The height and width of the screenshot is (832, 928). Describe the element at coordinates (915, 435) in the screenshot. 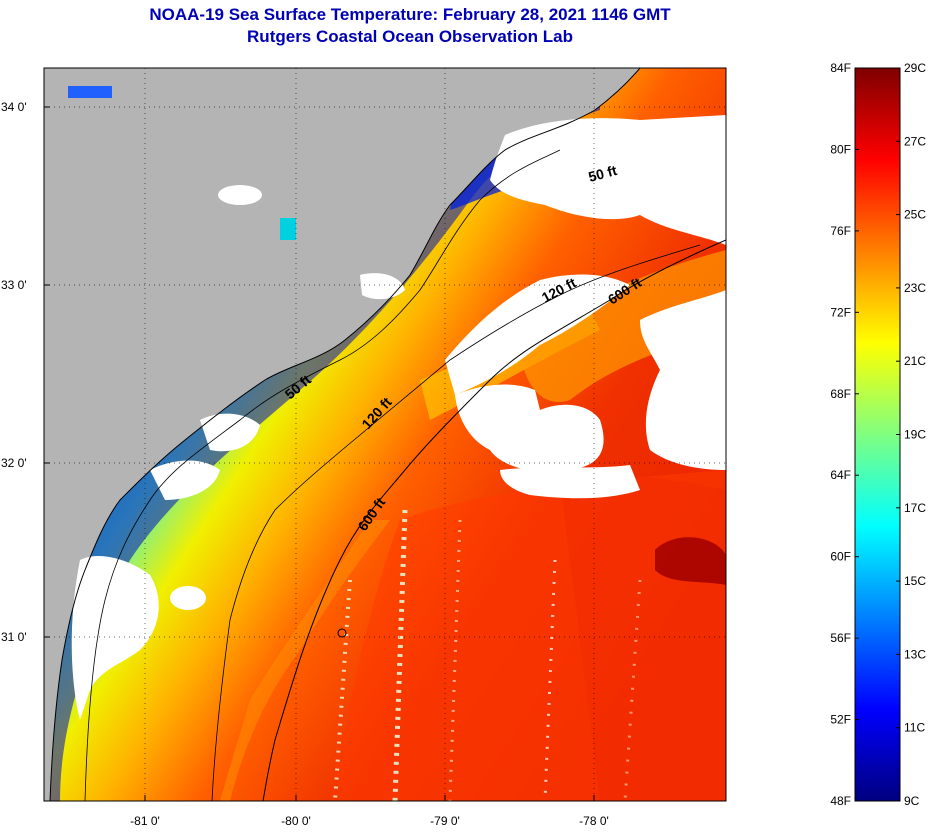

I see `colorbar-label-c: 19C` at that location.